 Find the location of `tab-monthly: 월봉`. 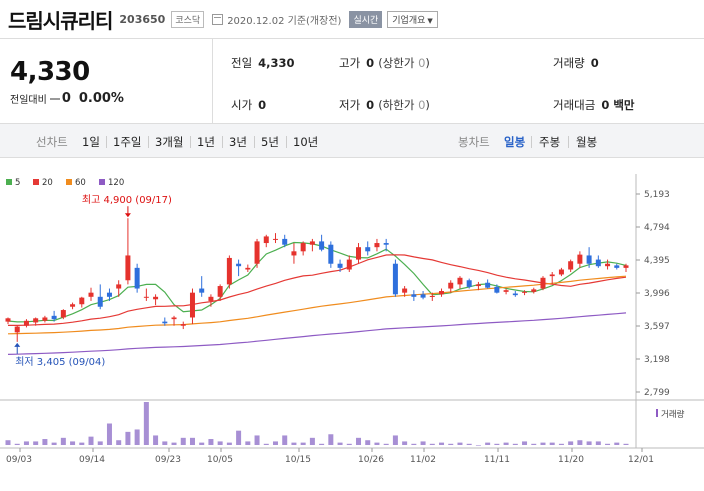

tab-monthly: 월봉 is located at coordinates (587, 142).